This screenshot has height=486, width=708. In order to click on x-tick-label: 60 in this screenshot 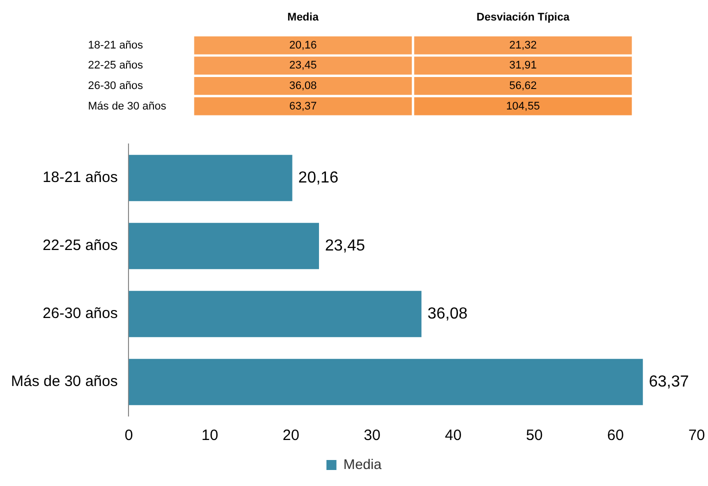, I will do `click(615, 435)`.